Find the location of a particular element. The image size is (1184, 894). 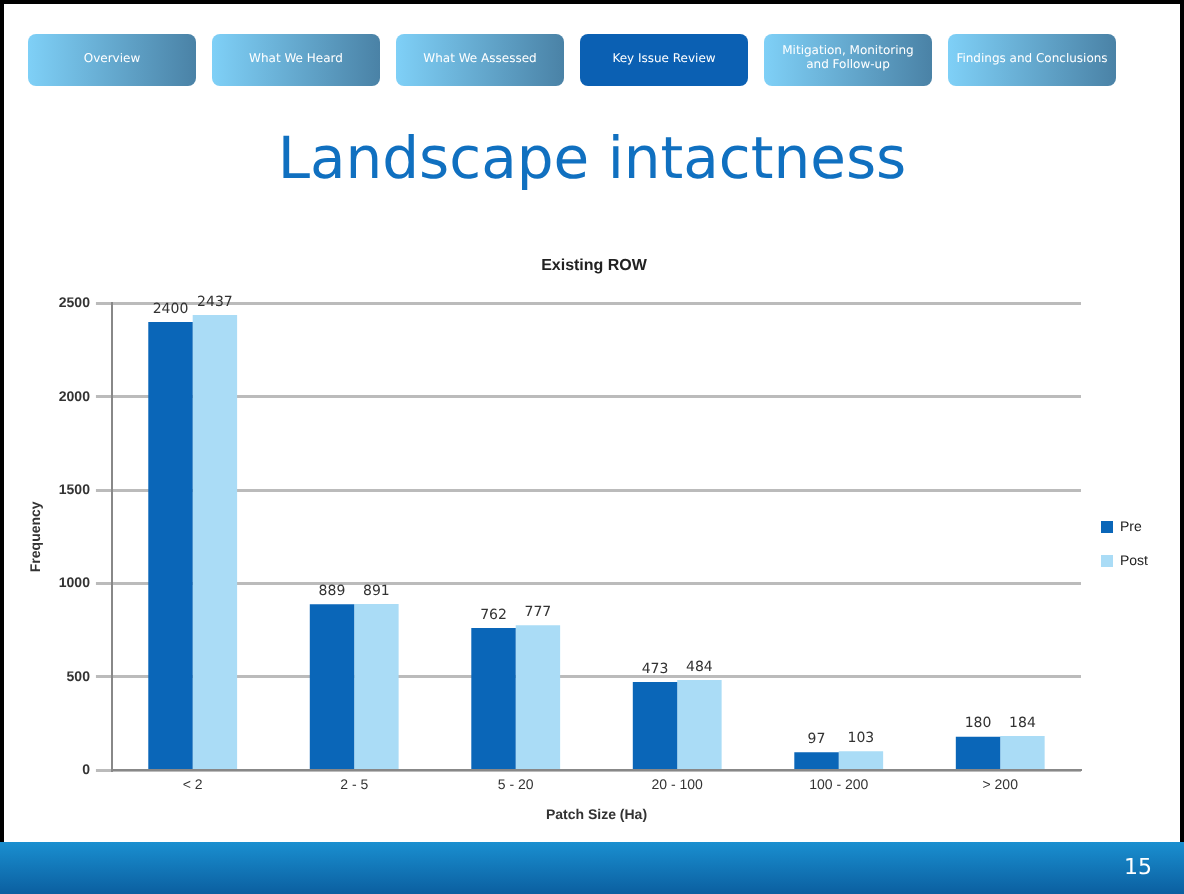

chart-title: Landscape intactness is located at coordinates (592, 158).